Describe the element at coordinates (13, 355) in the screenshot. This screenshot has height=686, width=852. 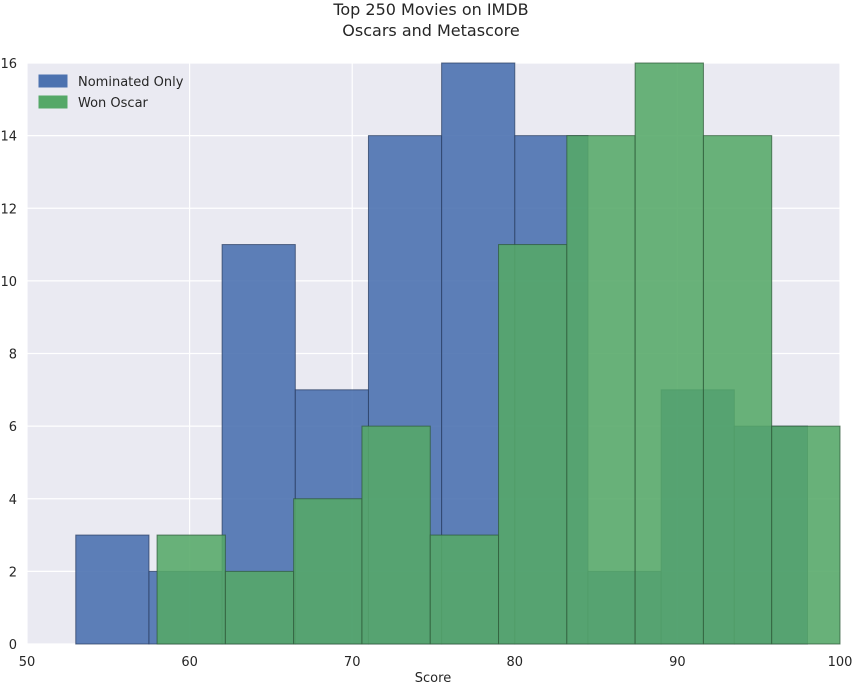
I see `y-tick-label: 8` at that location.